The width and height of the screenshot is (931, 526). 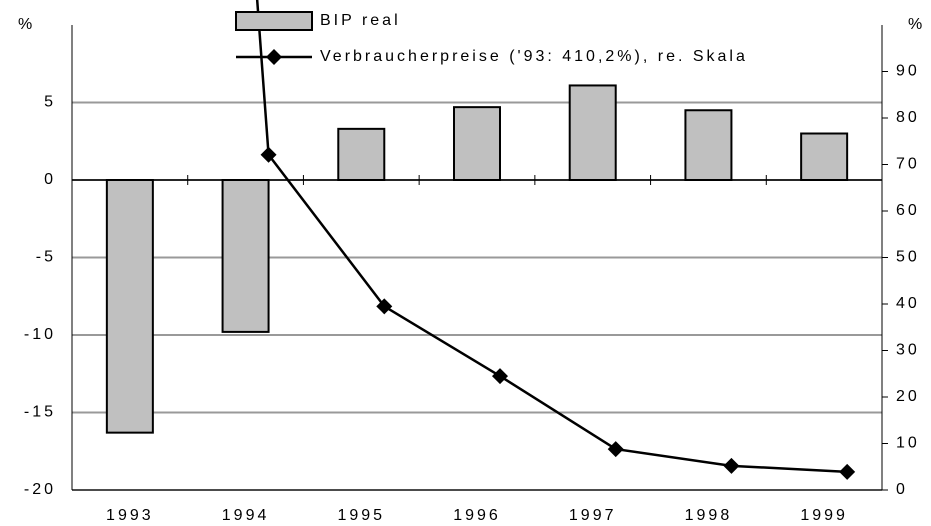 I want to click on y2-axis-label: %, so click(x=916, y=24).